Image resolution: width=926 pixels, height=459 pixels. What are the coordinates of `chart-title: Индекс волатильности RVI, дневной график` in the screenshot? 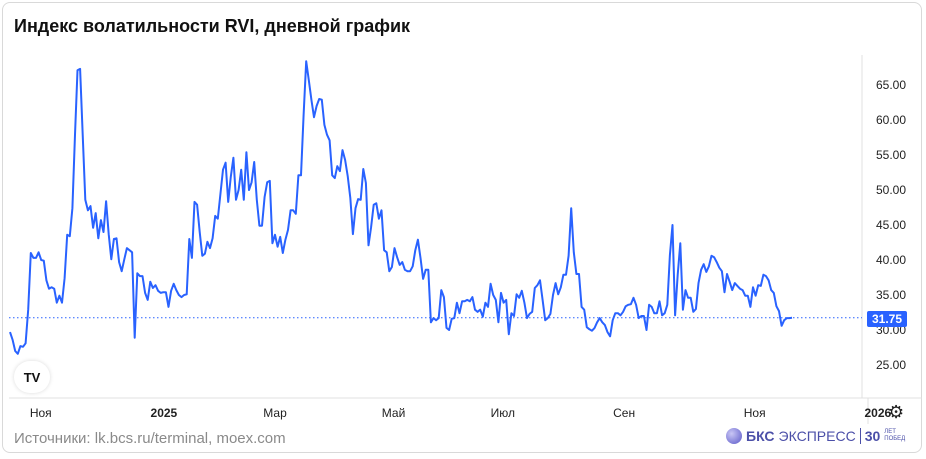 It's located at (212, 26).